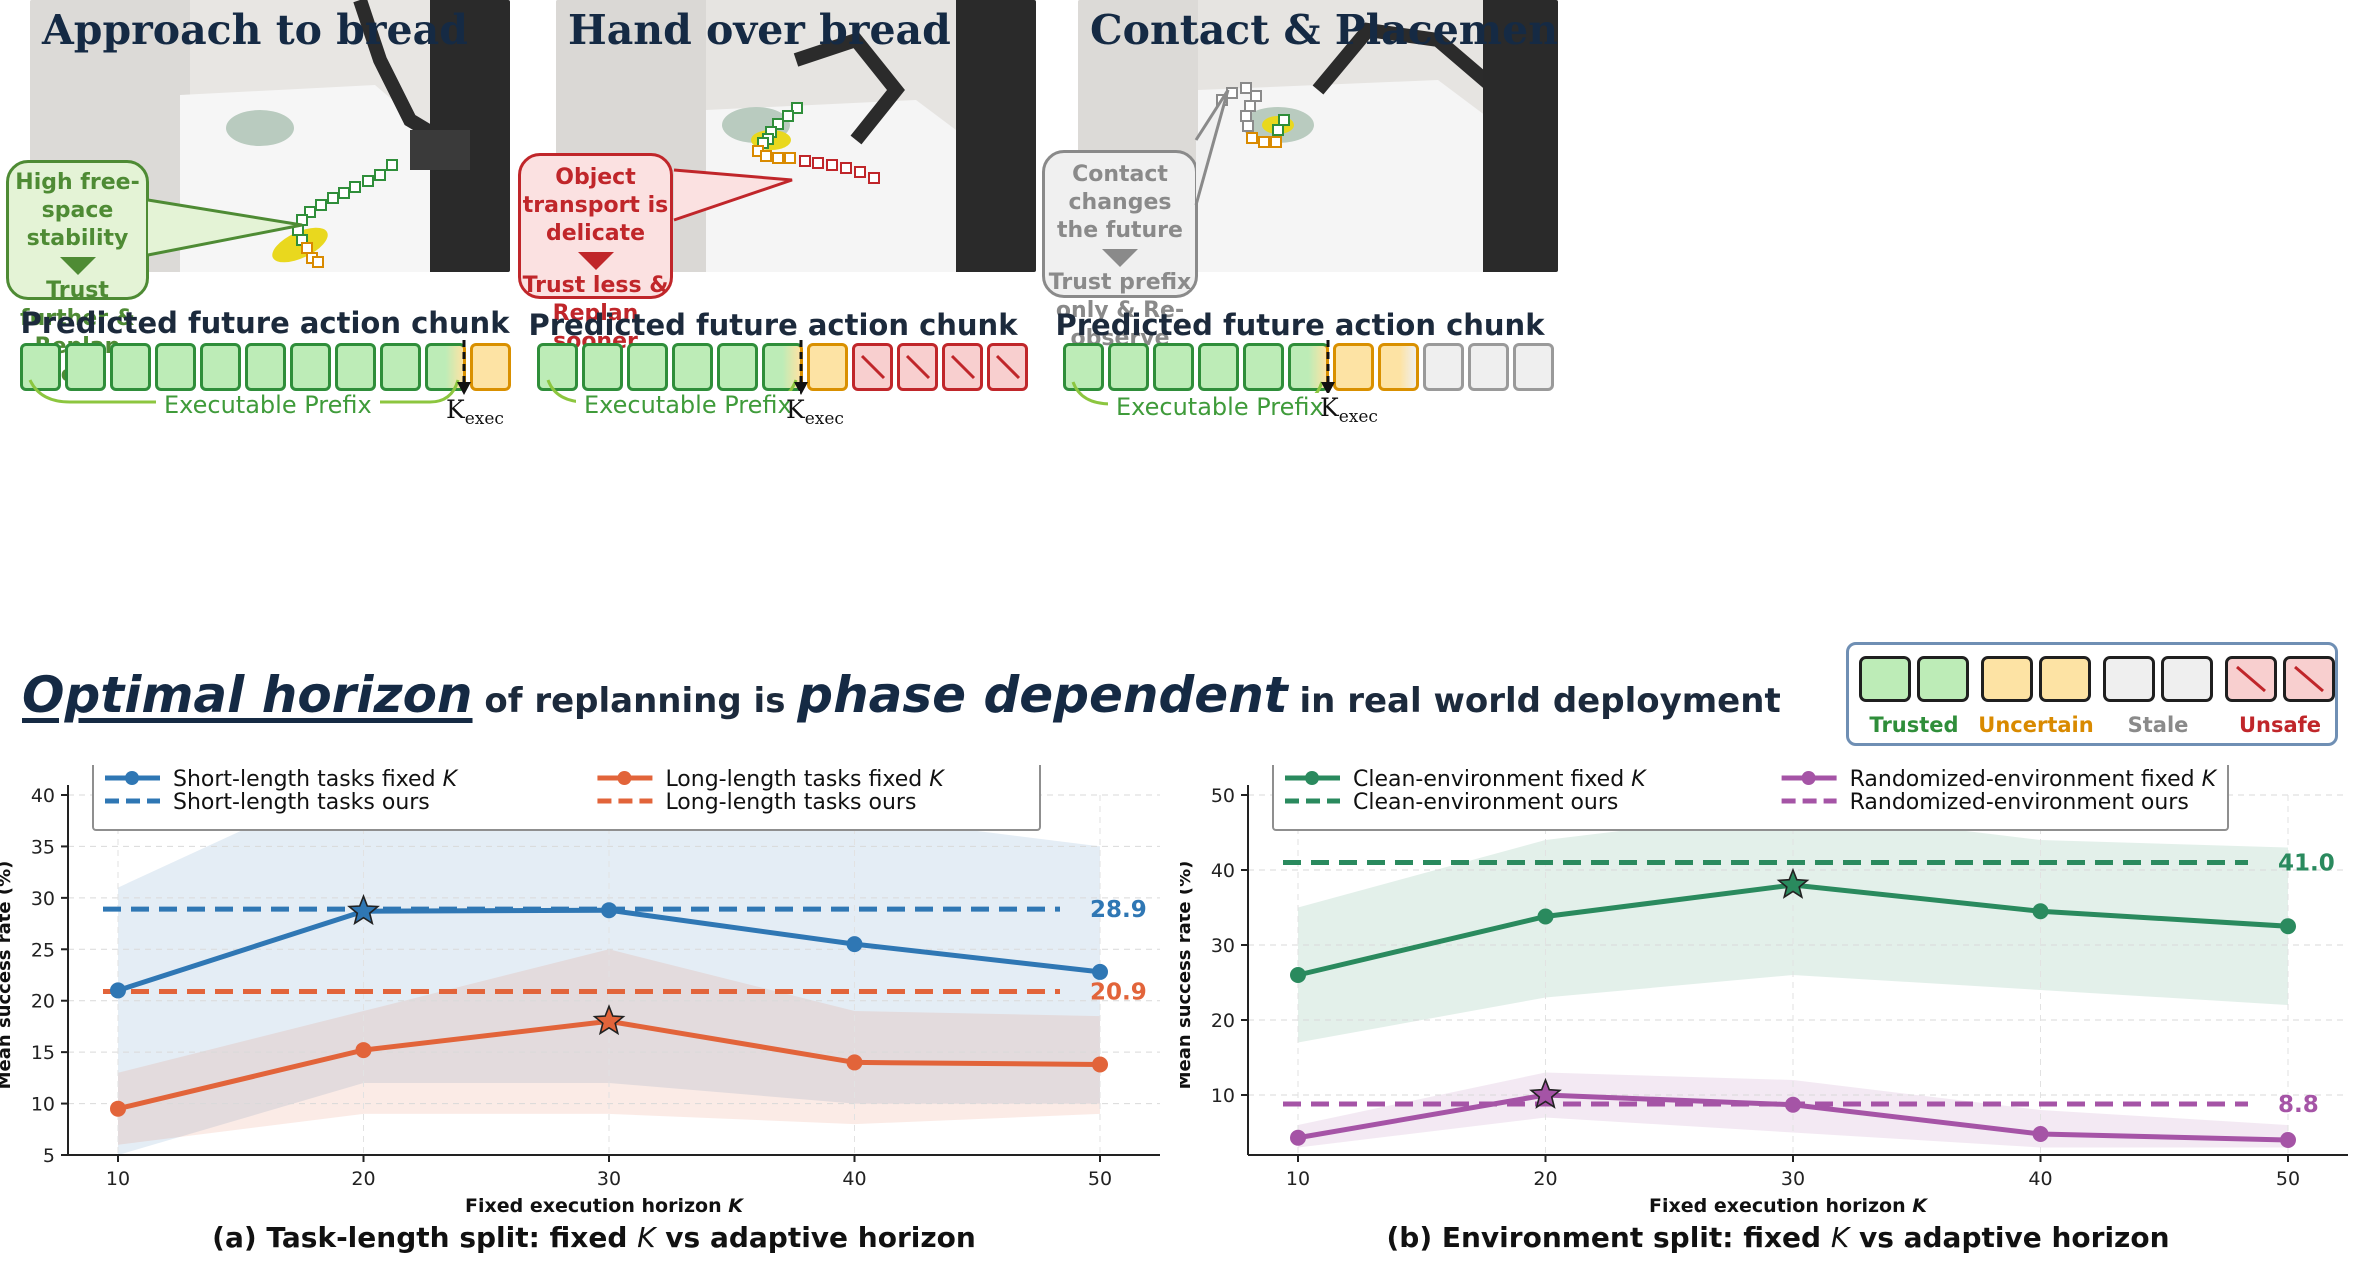  Describe the element at coordinates (1223, 871) in the screenshot. I see `y-tick-label: 40` at that location.